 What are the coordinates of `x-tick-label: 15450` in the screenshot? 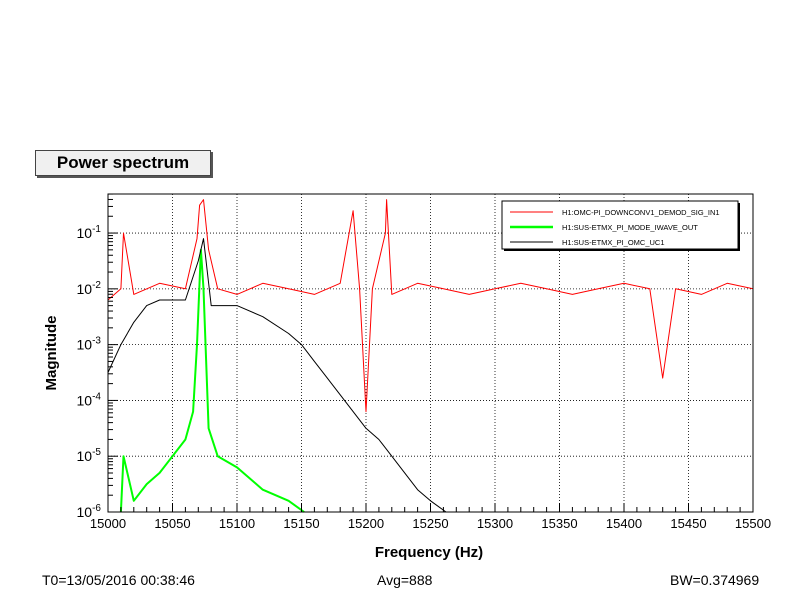 It's located at (688, 523).